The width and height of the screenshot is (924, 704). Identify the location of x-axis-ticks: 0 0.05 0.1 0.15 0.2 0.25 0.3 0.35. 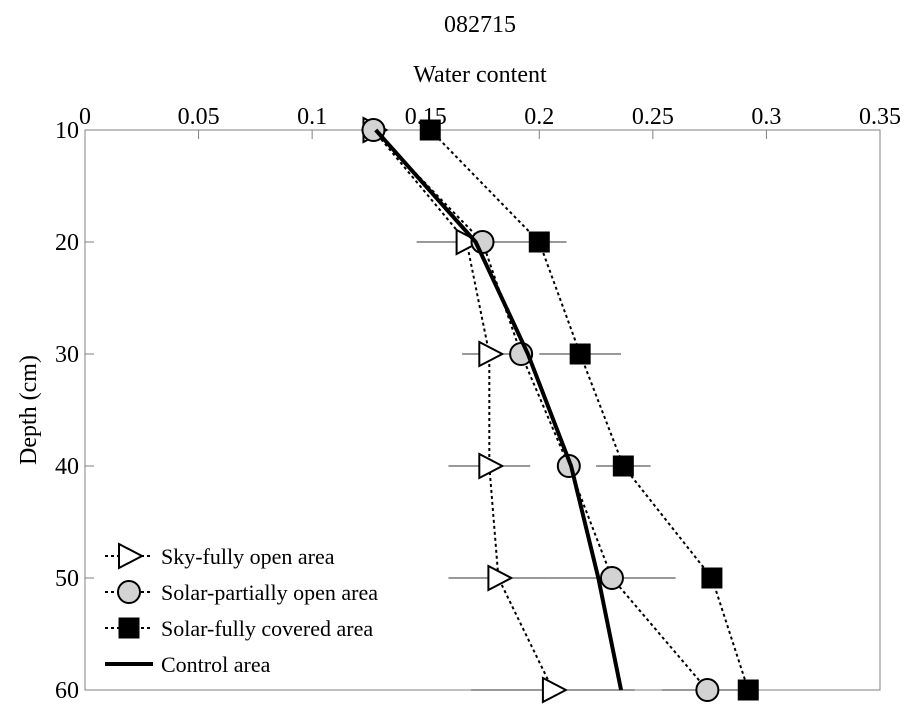
(490, 121).